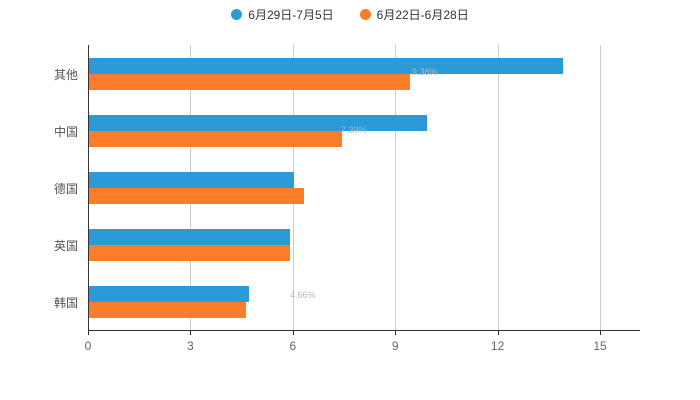 The image size is (700, 400). What do you see at coordinates (237, 14) in the screenshot?
I see `legend-marker-blue-icon` at bounding box center [237, 14].